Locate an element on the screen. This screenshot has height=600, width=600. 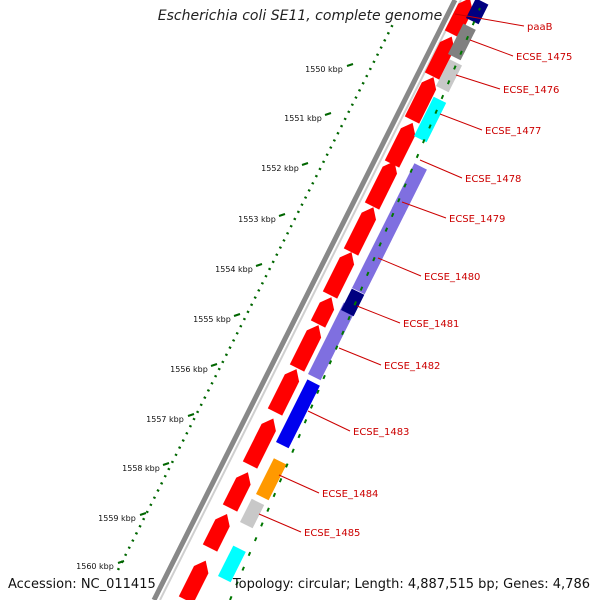
gene-label: ECSE_1478 is located at coordinates (493, 179).